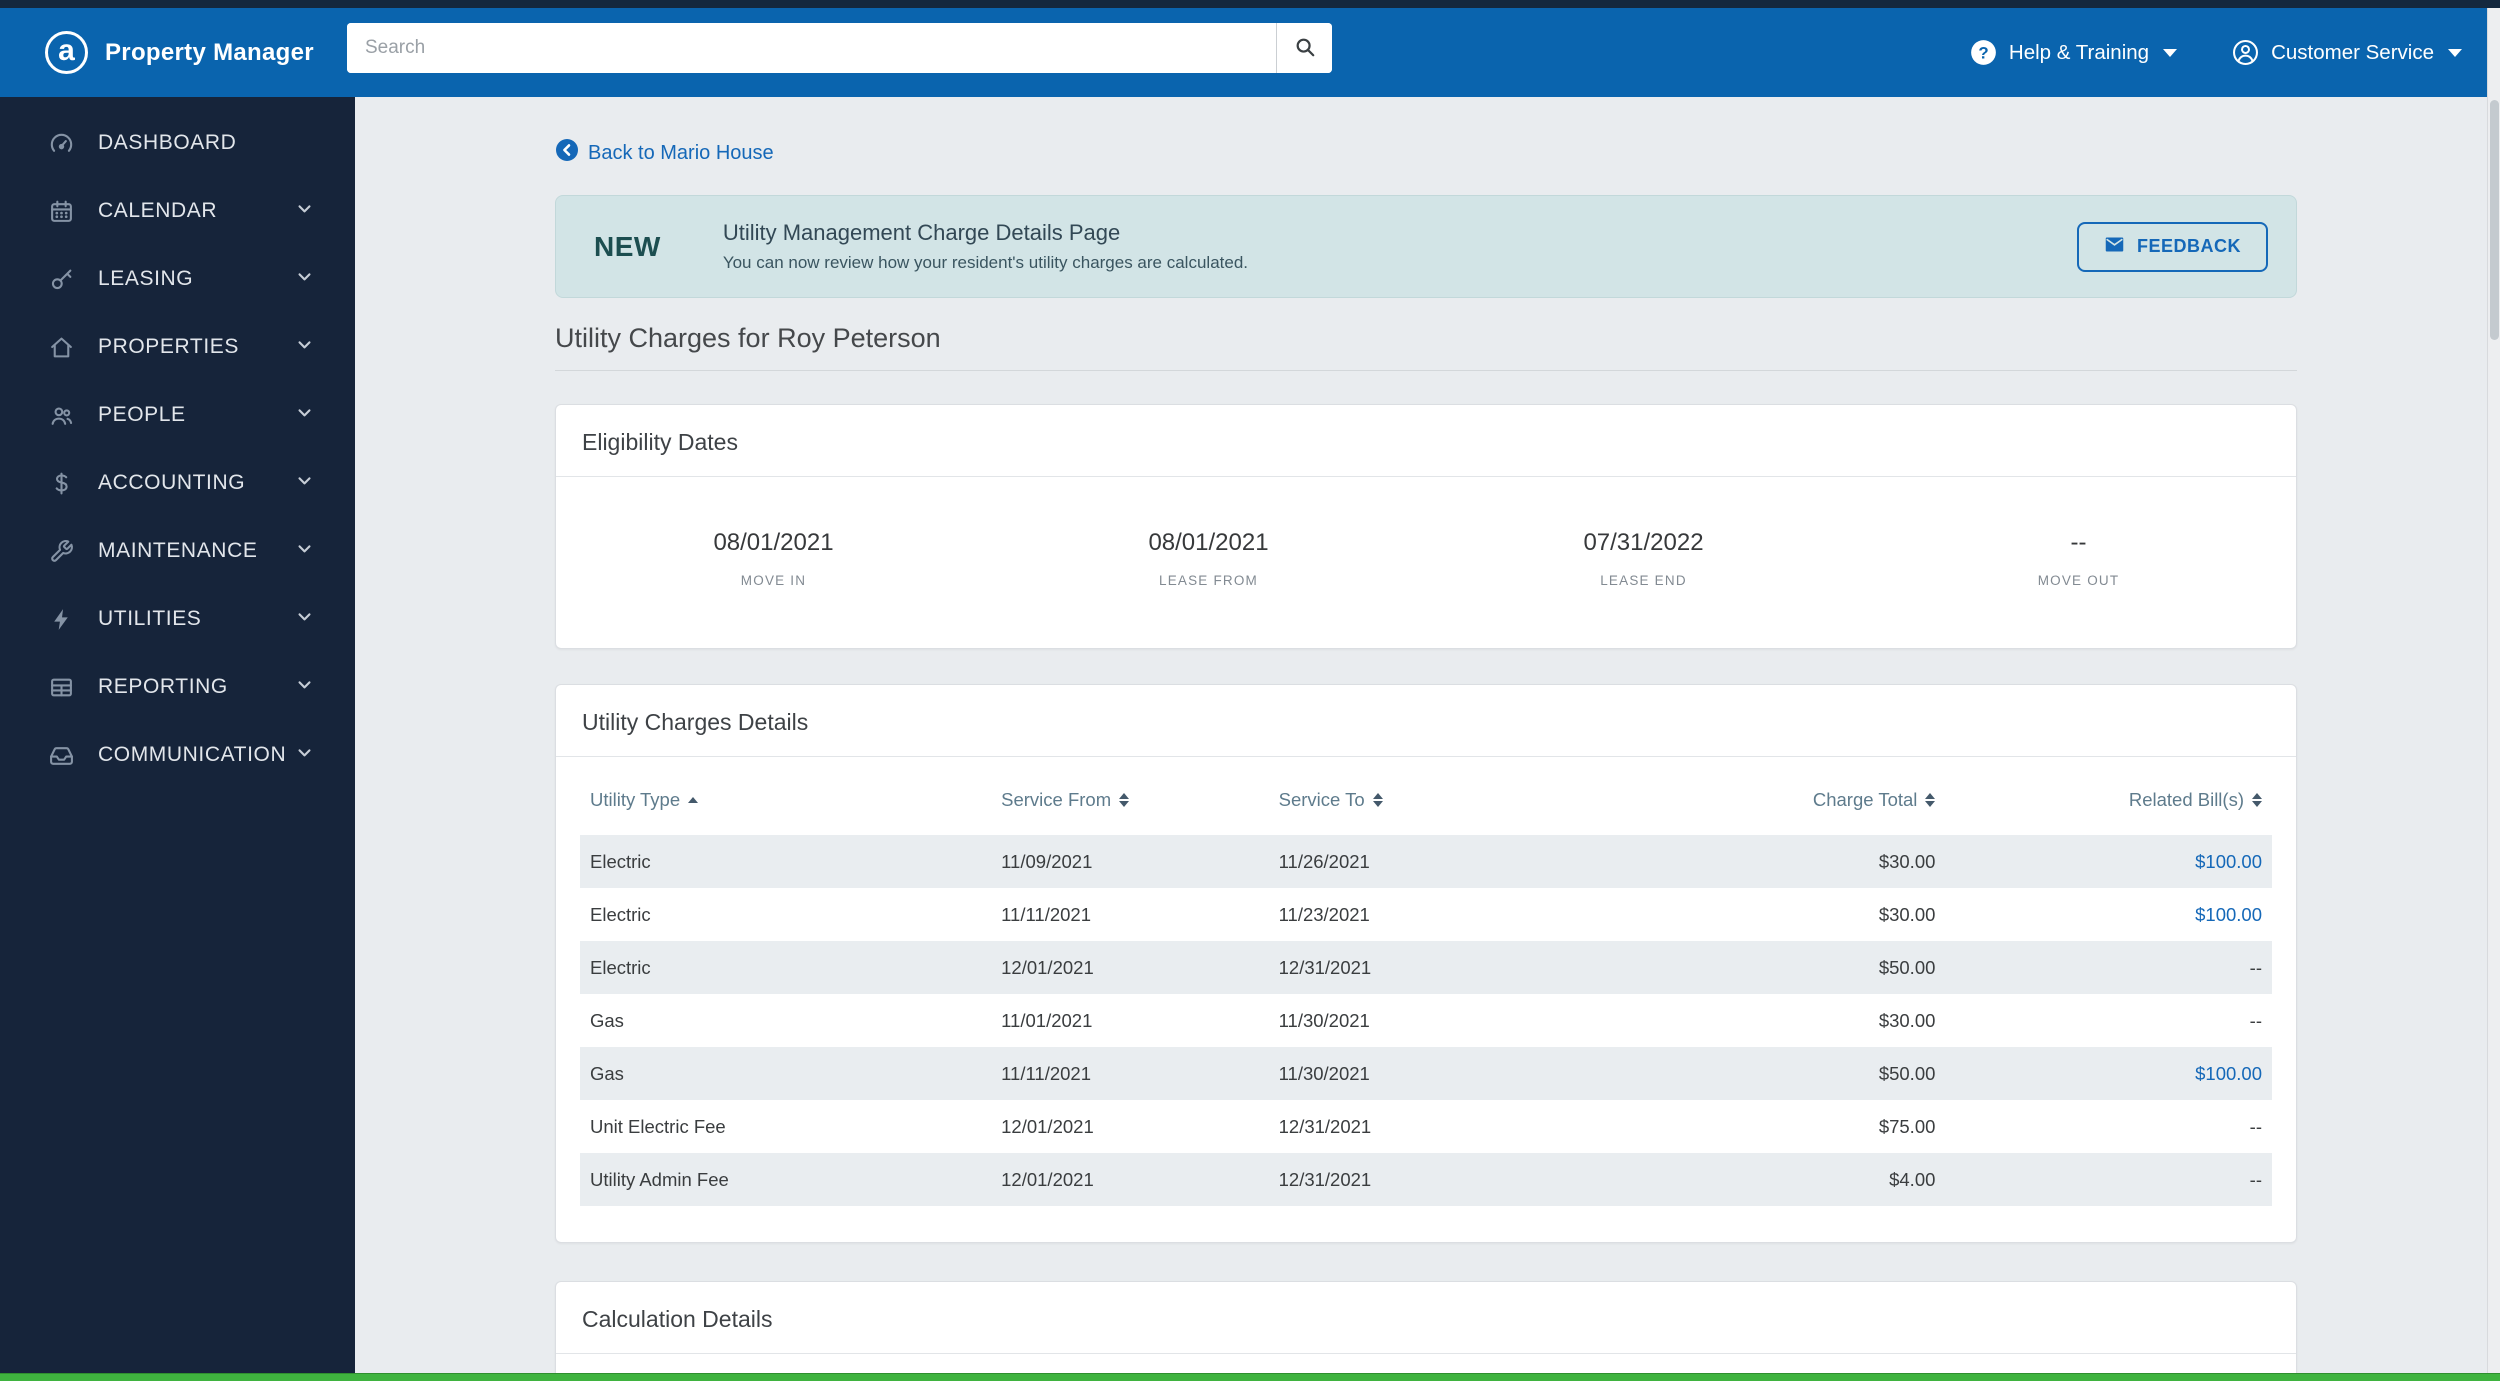 The height and width of the screenshot is (1381, 2500). What do you see at coordinates (1643, 558) in the screenshot?
I see `eligibility-item-lease-end: 07/31/2022 LEASE END` at bounding box center [1643, 558].